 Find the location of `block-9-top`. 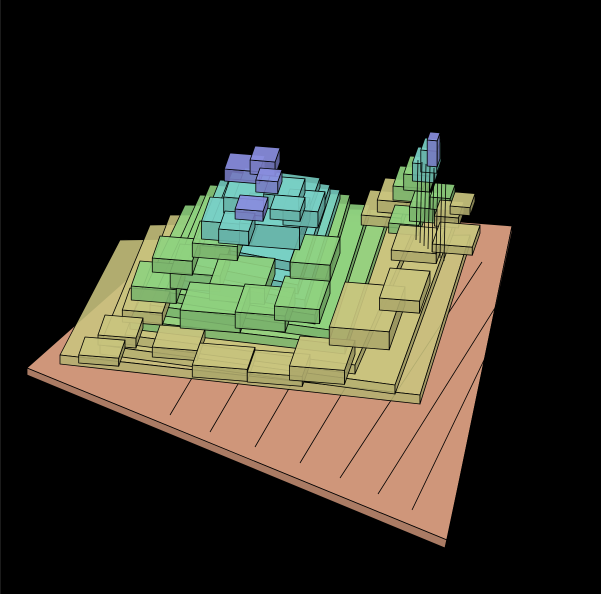

block-9-top is located at coordinates (405, 284).